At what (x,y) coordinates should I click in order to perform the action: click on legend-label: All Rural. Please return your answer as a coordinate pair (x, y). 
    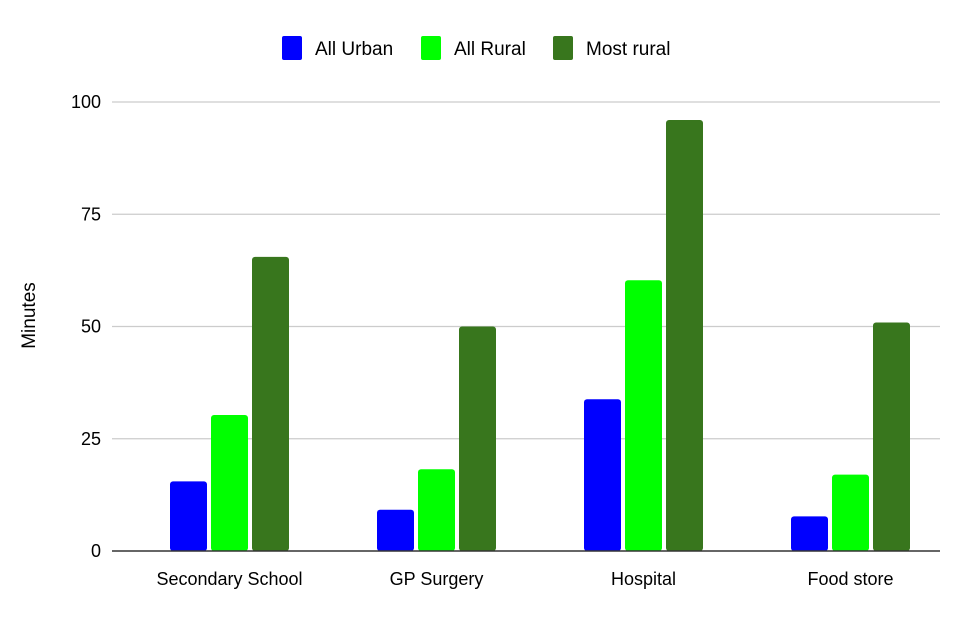
    Looking at the image, I should click on (490, 49).